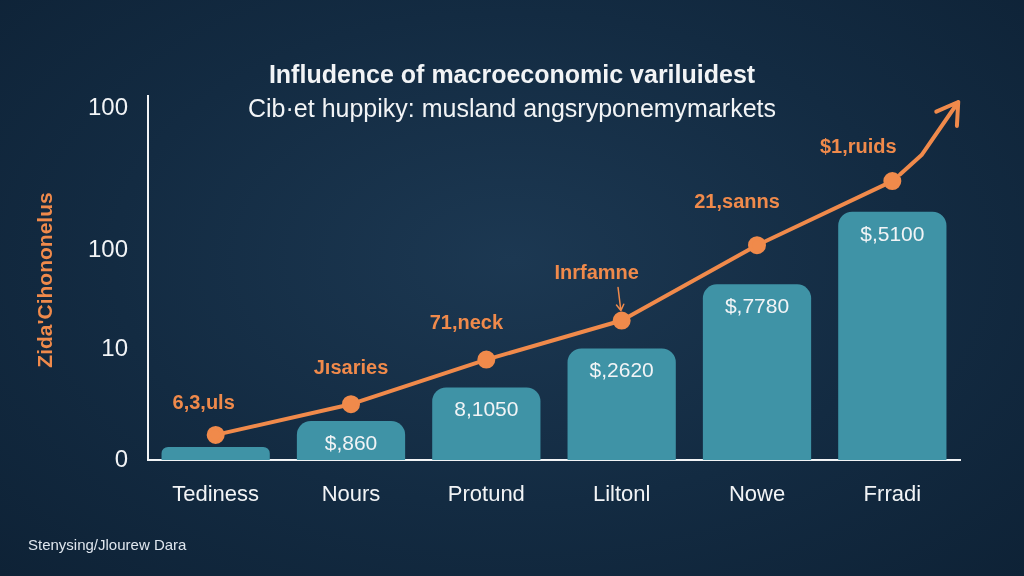  Describe the element at coordinates (757, 494) in the screenshot. I see `x-tick-label: Nowe` at that location.